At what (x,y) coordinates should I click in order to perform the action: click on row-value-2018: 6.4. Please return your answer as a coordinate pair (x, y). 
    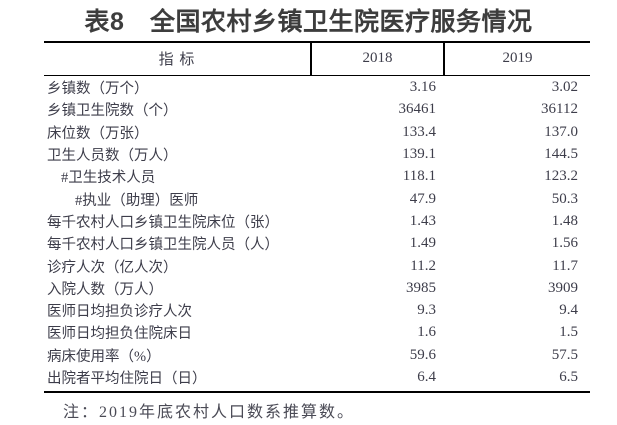
    Looking at the image, I should click on (426, 377).